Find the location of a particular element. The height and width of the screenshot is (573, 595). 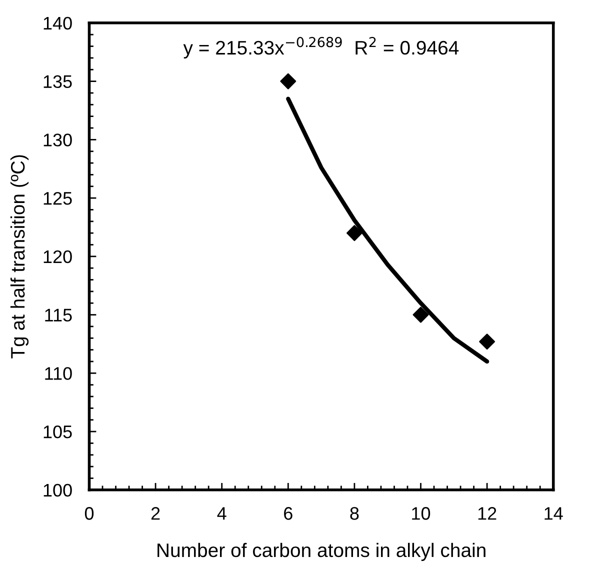

x-axis-title: Number of carbon atoms in alkyl chain is located at coordinates (322, 551).